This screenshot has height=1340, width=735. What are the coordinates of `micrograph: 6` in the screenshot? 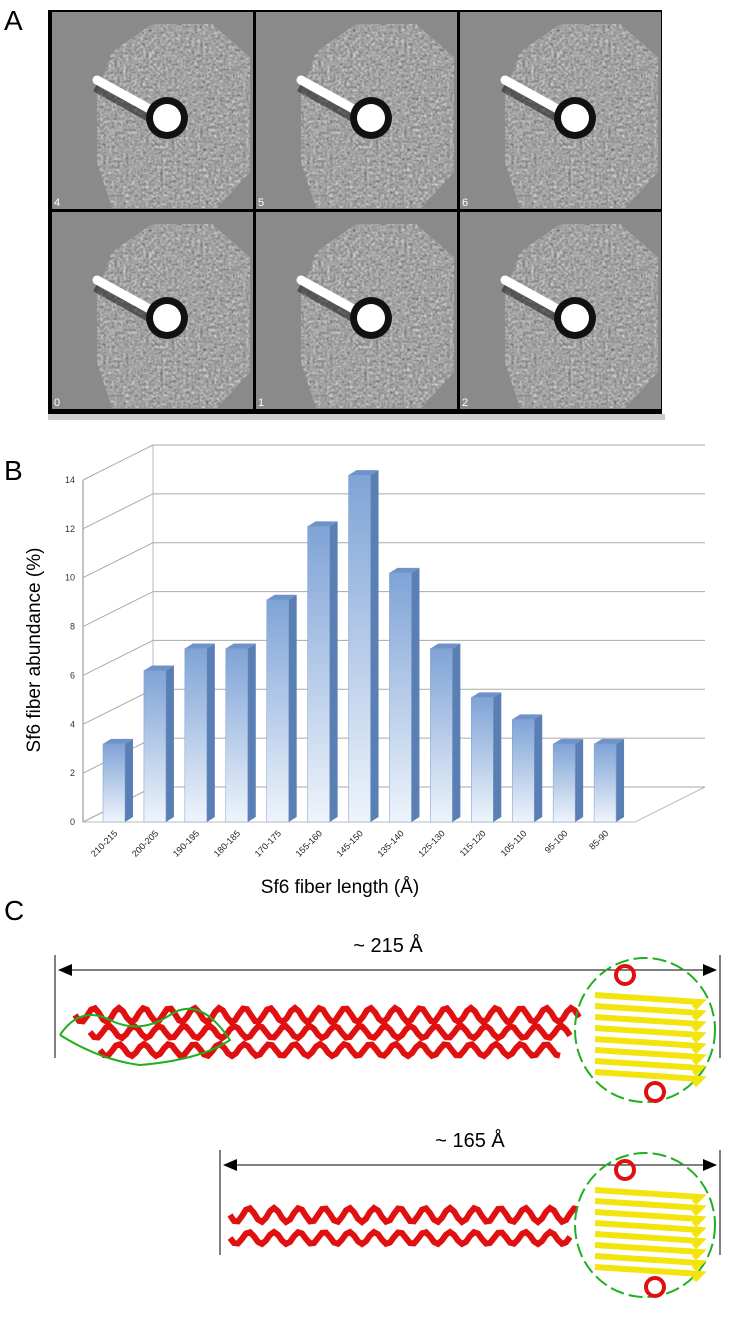 It's located at (560, 110).